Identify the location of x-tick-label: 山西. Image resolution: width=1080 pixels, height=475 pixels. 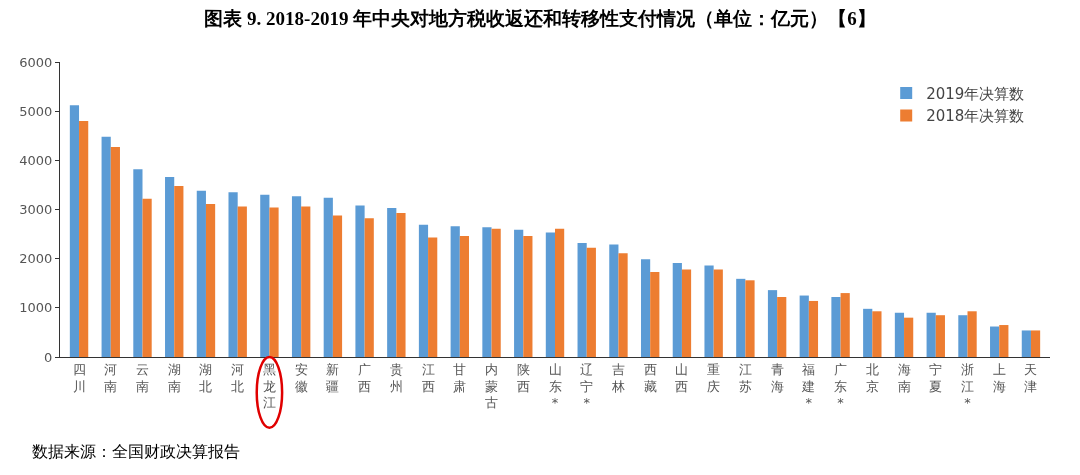
(682, 377).